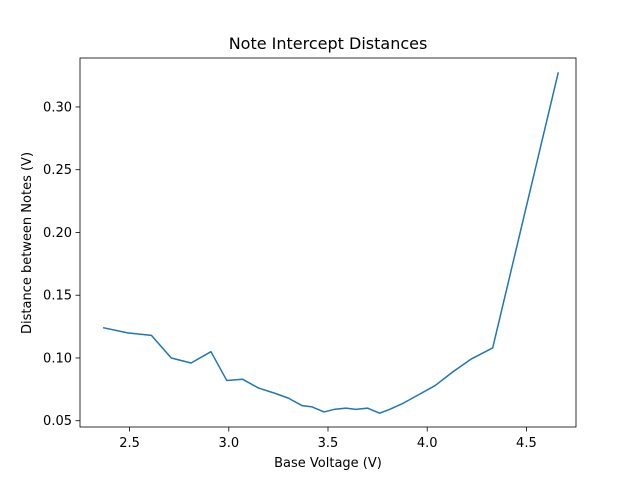 The height and width of the screenshot is (480, 640). What do you see at coordinates (27, 243) in the screenshot?
I see `y-axis-label: Distance between Notes (V)` at bounding box center [27, 243].